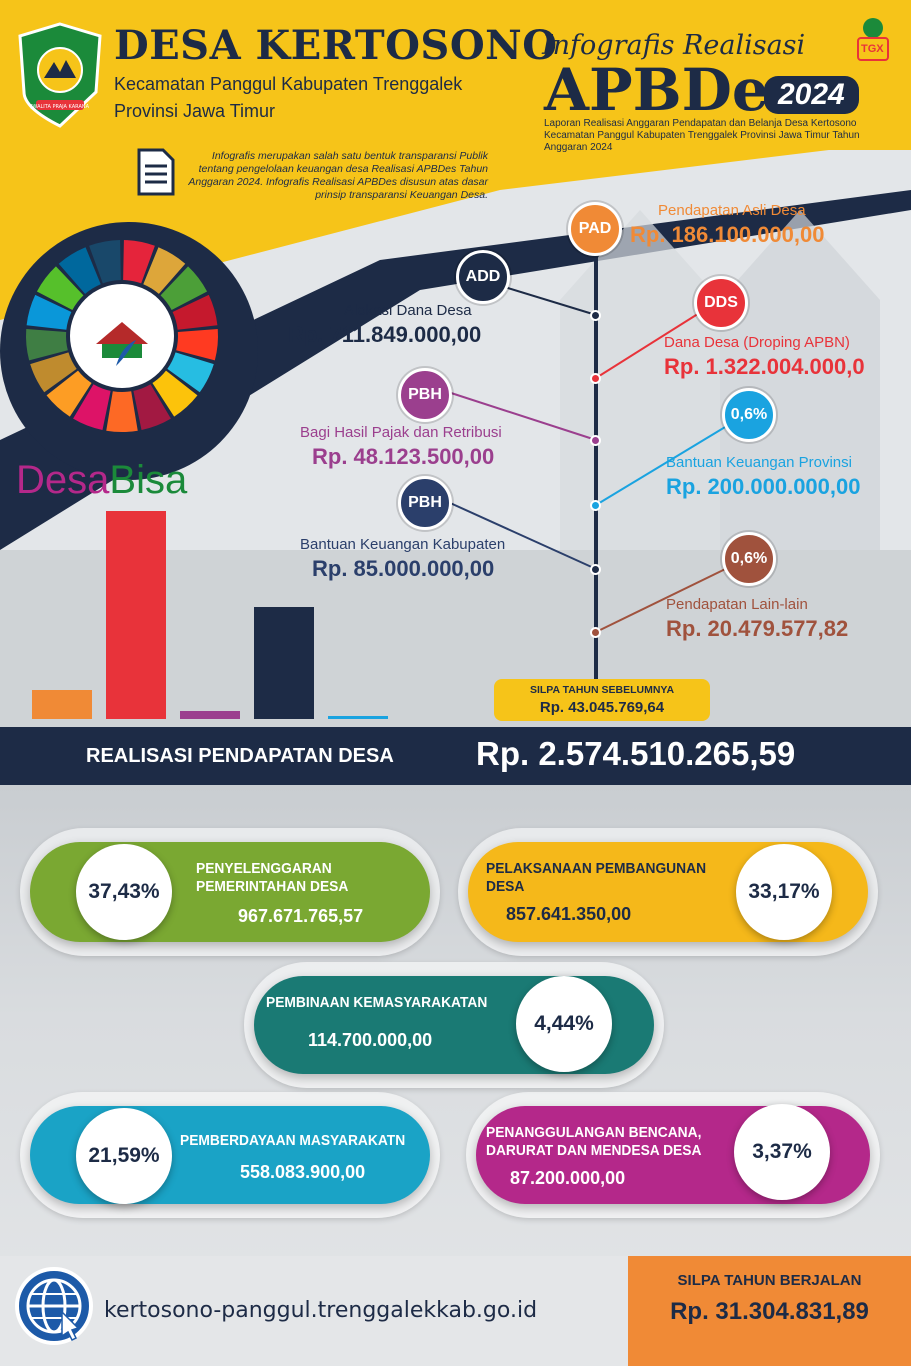  What do you see at coordinates (674, 45) in the screenshot?
I see `infographic-script-title: Infografis Realisasi` at bounding box center [674, 45].